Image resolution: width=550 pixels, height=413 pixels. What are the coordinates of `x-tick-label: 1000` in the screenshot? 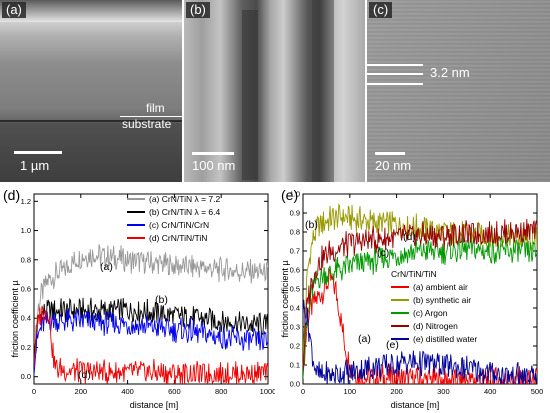 It's located at (267, 391).